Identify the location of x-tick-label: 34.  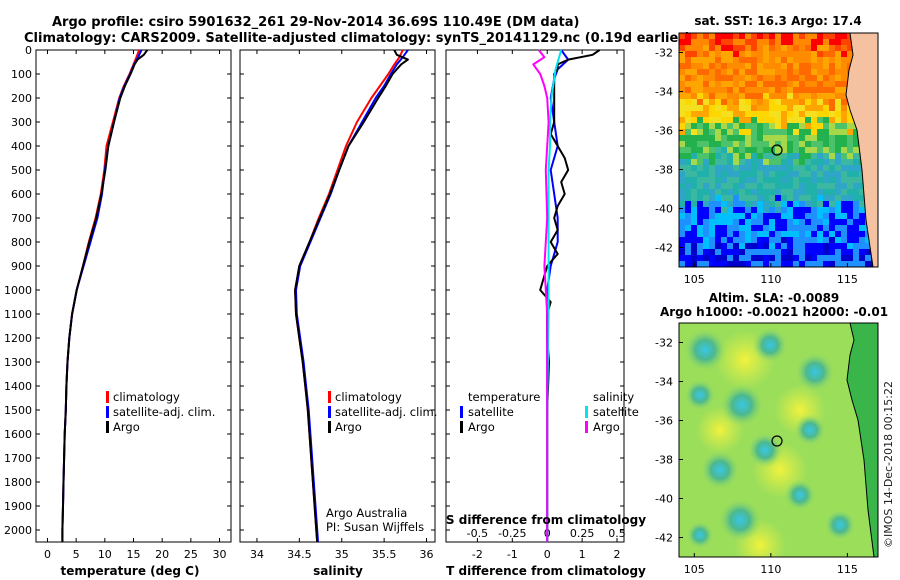
(257, 554).